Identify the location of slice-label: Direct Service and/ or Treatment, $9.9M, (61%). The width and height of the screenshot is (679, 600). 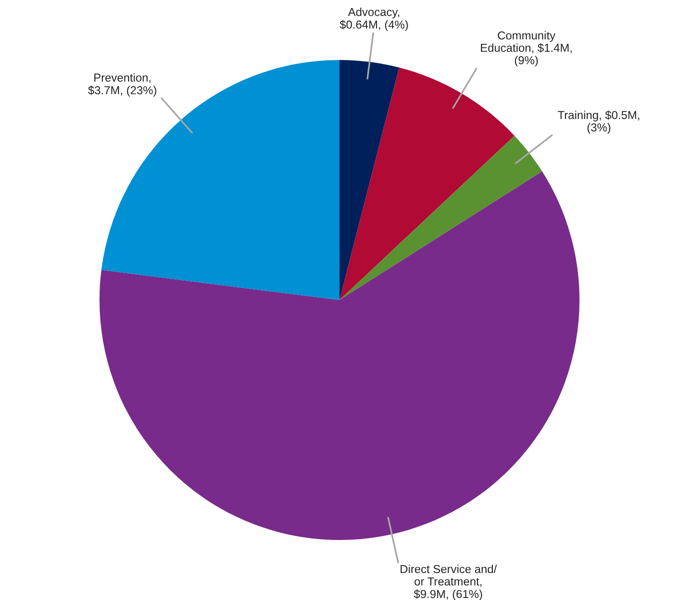
(448, 582).